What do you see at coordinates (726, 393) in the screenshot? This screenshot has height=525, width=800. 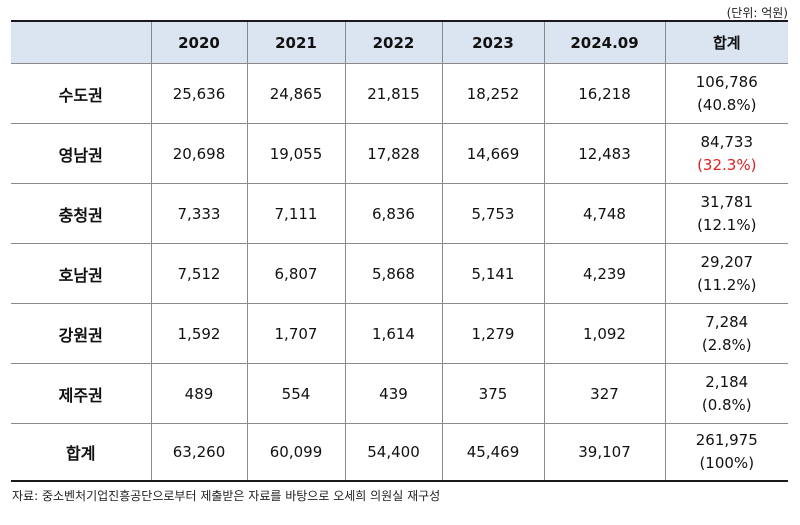 I see `total-cell: 2,184 (0.8%)` at bounding box center [726, 393].